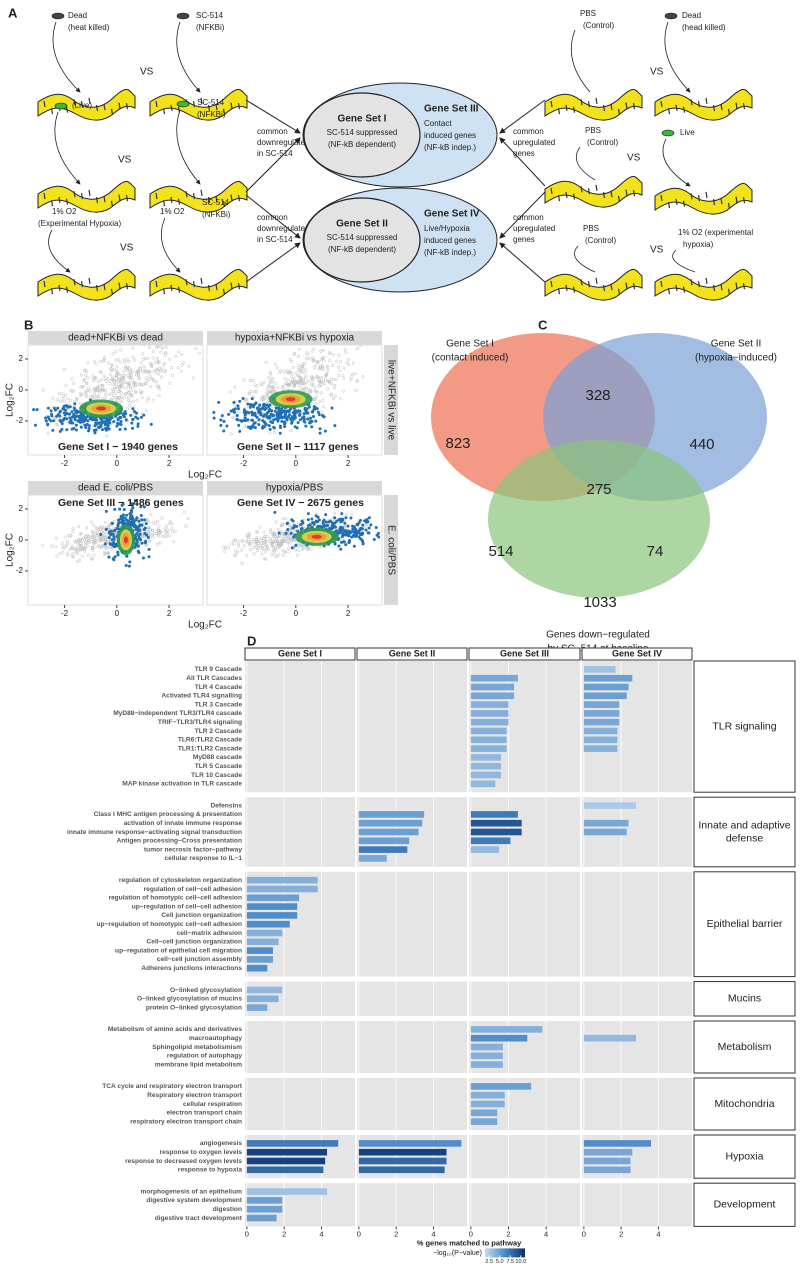 This screenshot has height=1266, width=800. What do you see at coordinates (187, 906) in the screenshot?
I see `pathway-label: up−regulation of cell−cell adhesion` at bounding box center [187, 906].